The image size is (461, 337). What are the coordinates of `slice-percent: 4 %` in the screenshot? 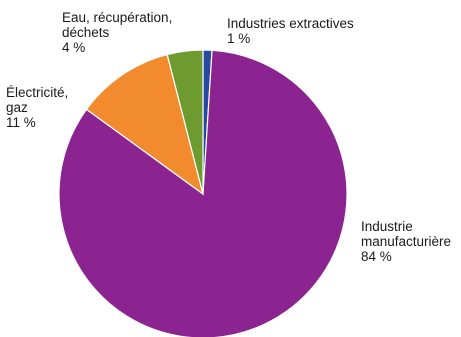 It's located at (73, 47).